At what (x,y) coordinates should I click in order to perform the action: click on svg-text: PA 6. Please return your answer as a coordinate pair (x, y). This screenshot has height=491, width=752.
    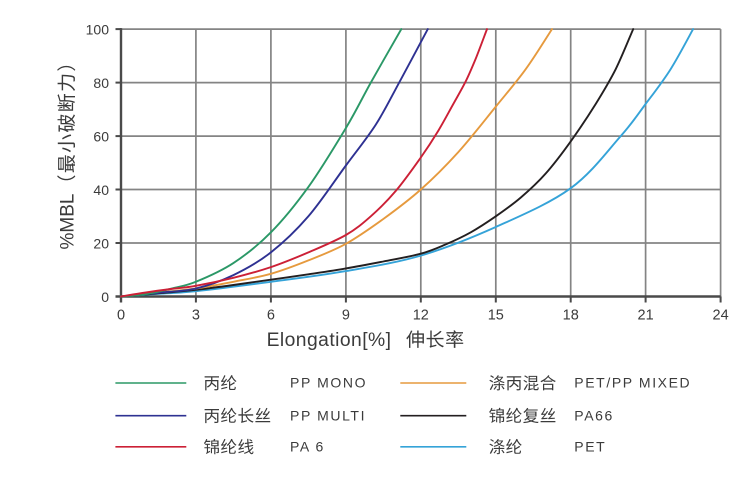
    Looking at the image, I should click on (307, 446).